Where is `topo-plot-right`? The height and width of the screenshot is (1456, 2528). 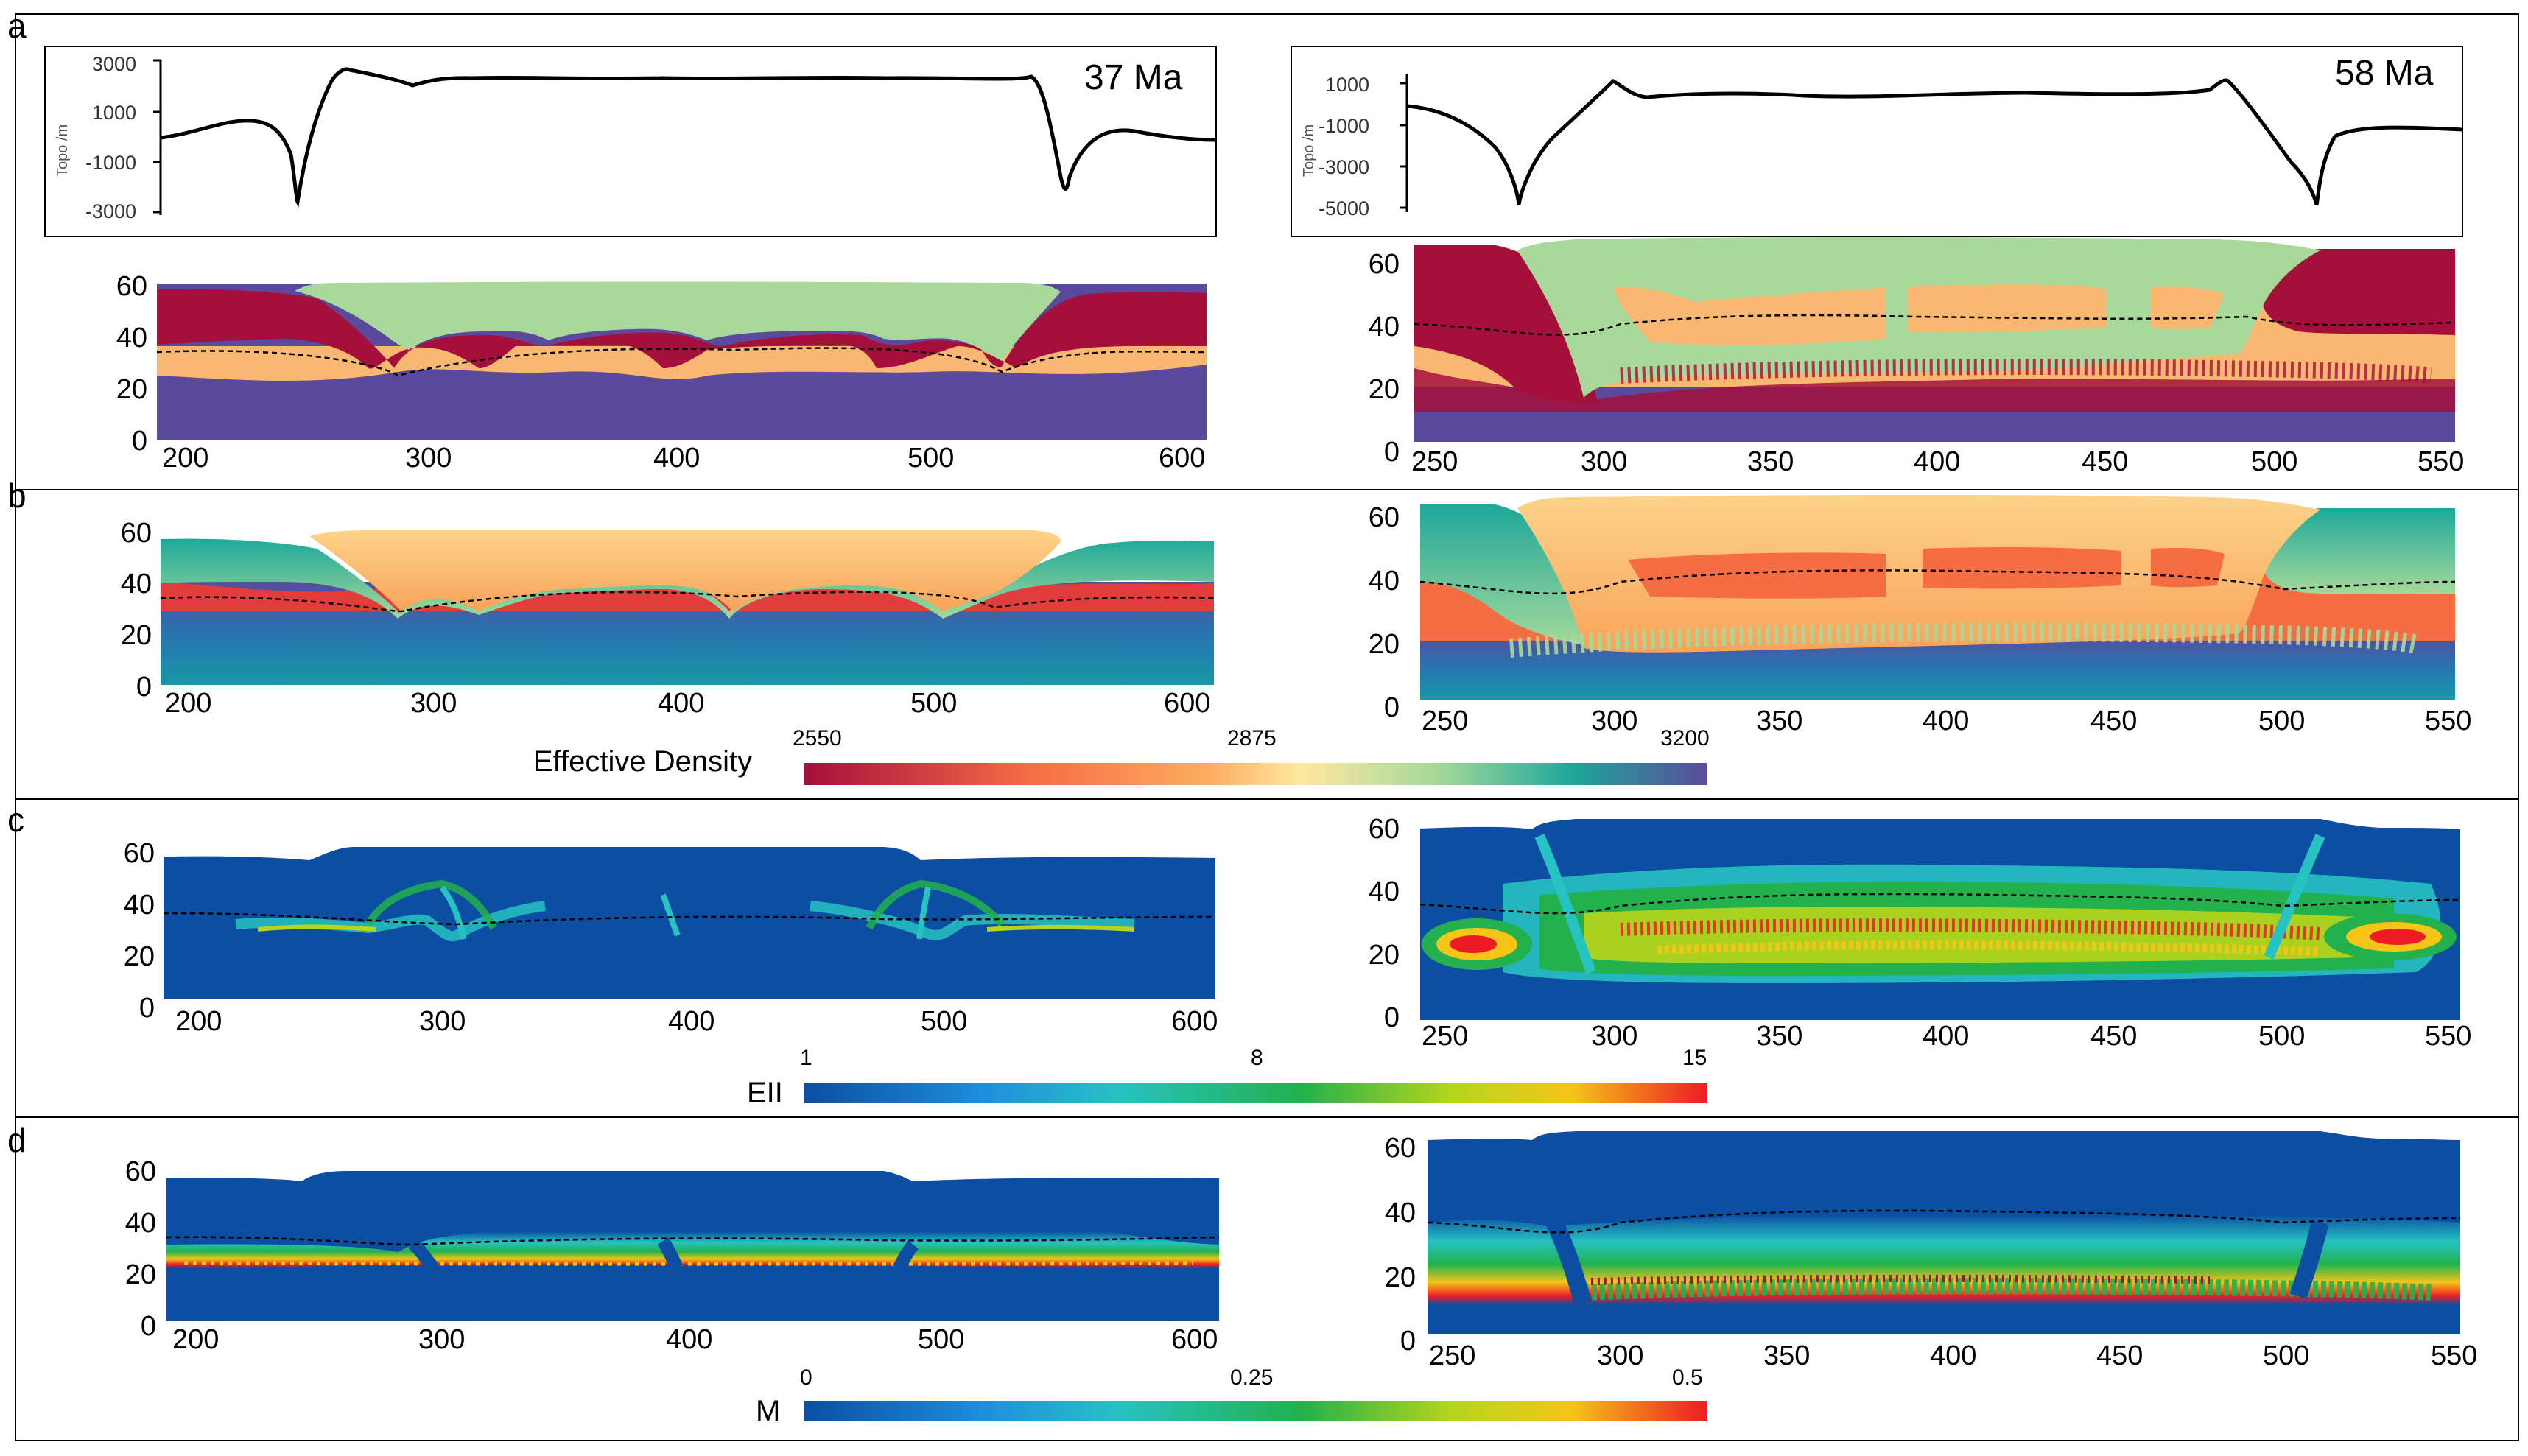 topo-plot-right is located at coordinates (1877, 141).